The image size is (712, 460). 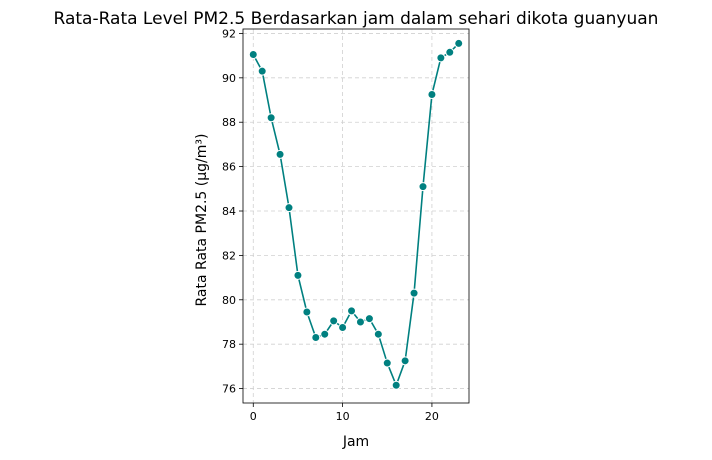 I want to click on y-tick-label: 92, so click(x=229, y=33).